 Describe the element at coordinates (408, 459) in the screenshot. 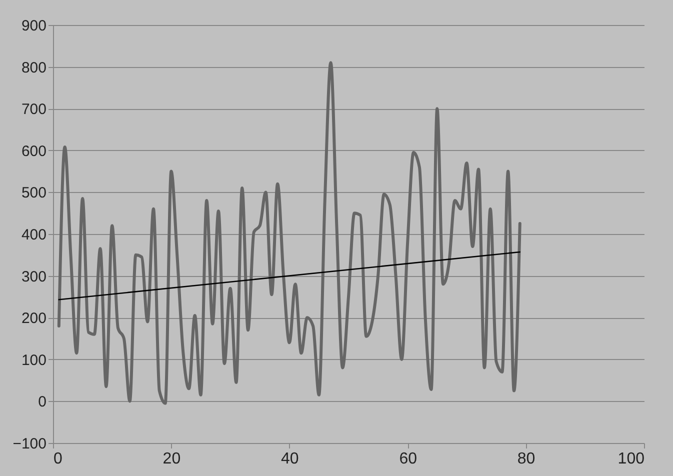

I see `x-tick-label: 60` at that location.